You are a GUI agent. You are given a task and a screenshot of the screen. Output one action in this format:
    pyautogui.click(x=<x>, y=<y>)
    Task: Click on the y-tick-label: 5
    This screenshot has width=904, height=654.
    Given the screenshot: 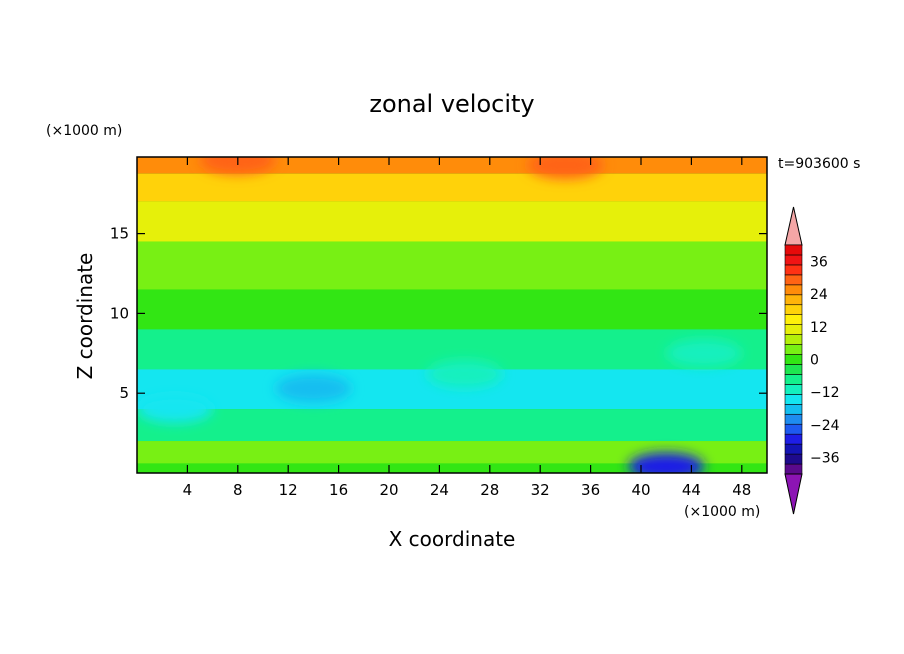 What is the action you would take?
    pyautogui.click(x=124, y=393)
    